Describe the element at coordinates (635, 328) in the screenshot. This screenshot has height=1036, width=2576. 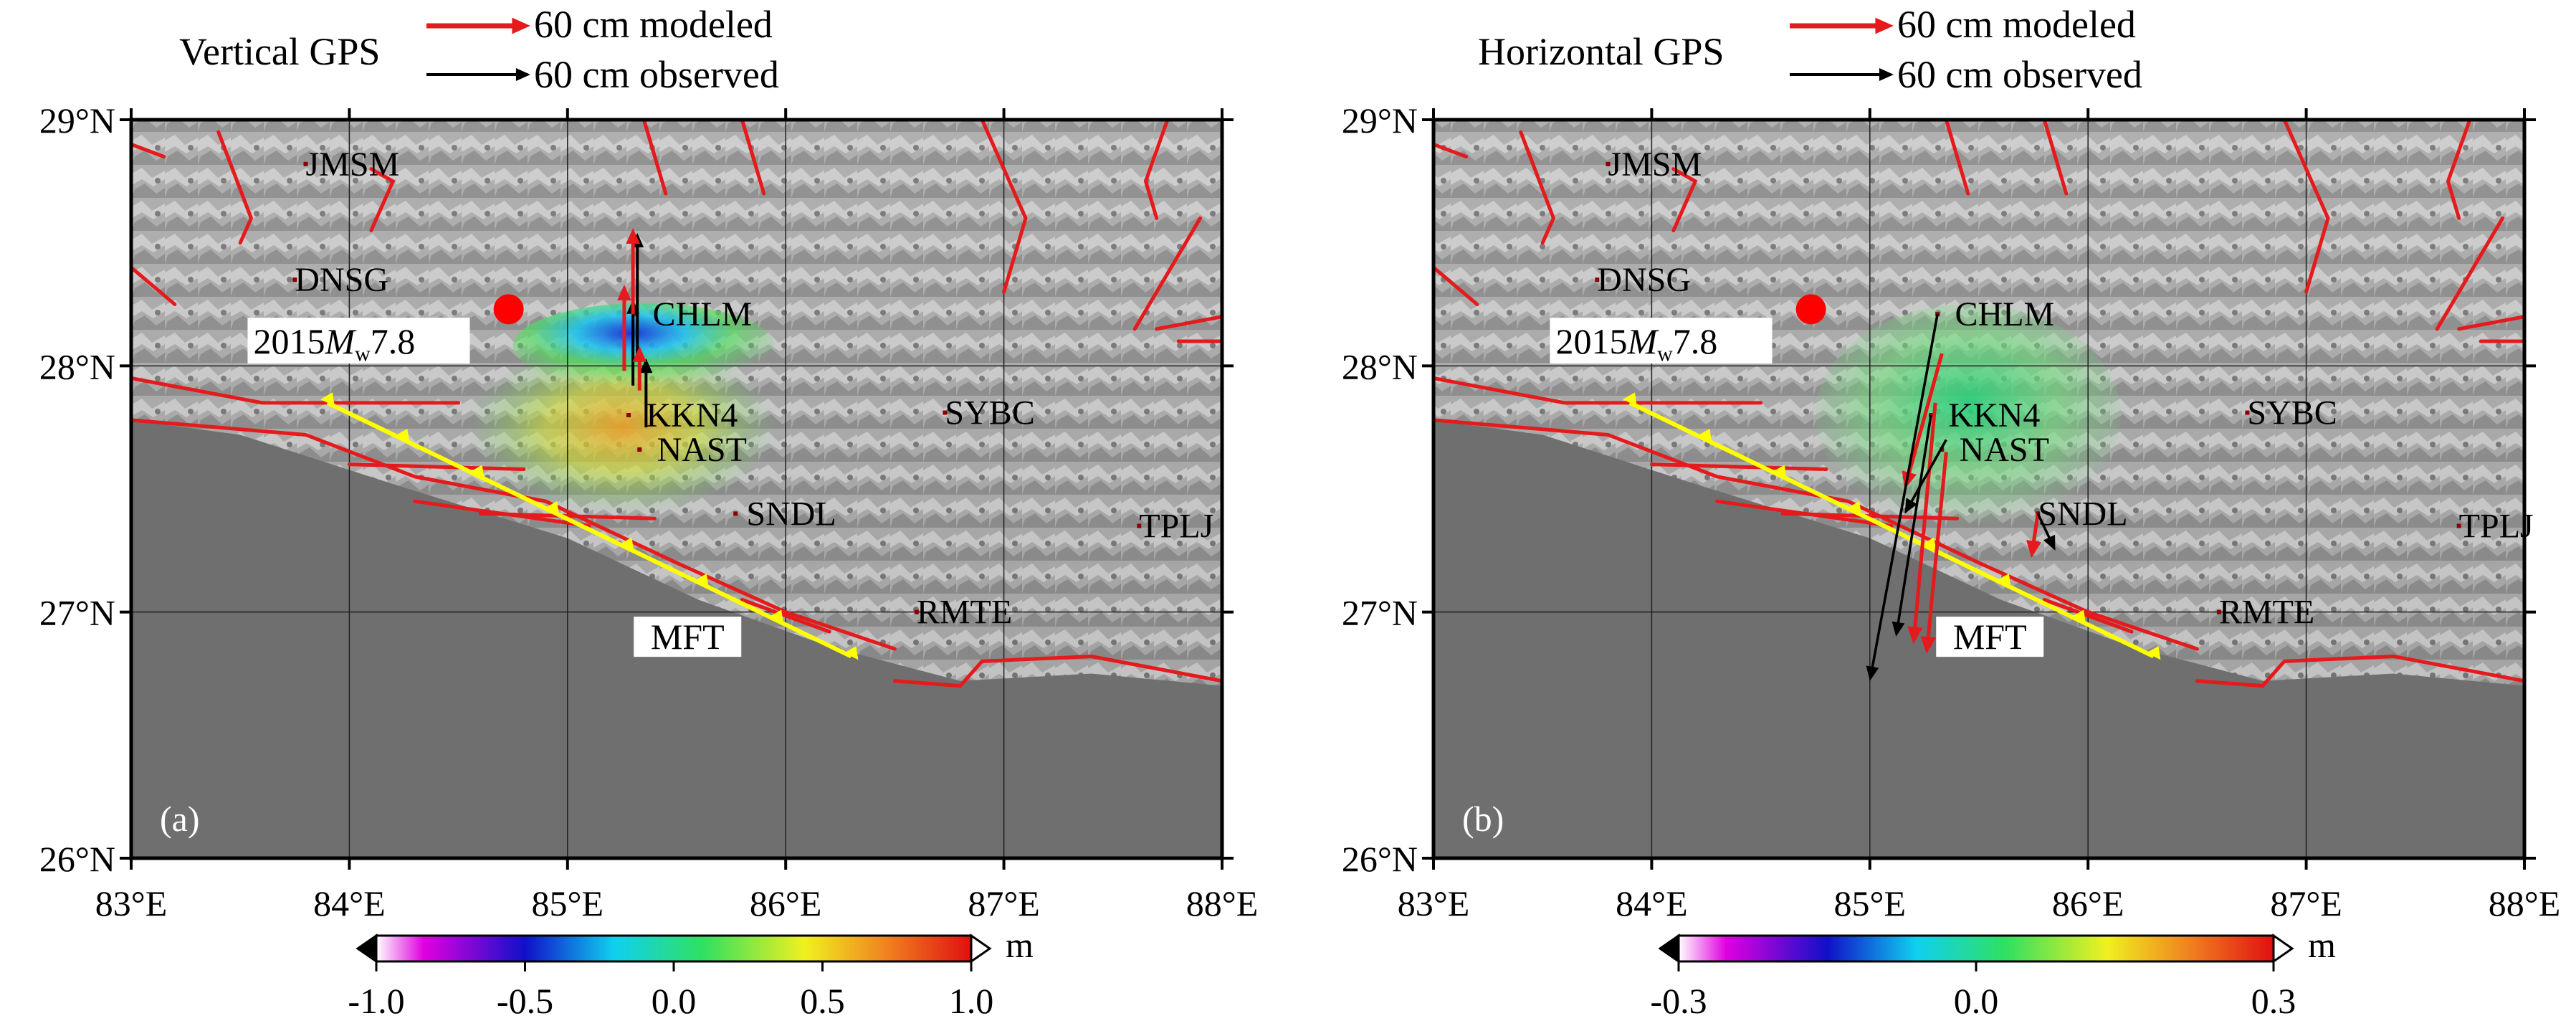
I see `gps-arrows` at that location.